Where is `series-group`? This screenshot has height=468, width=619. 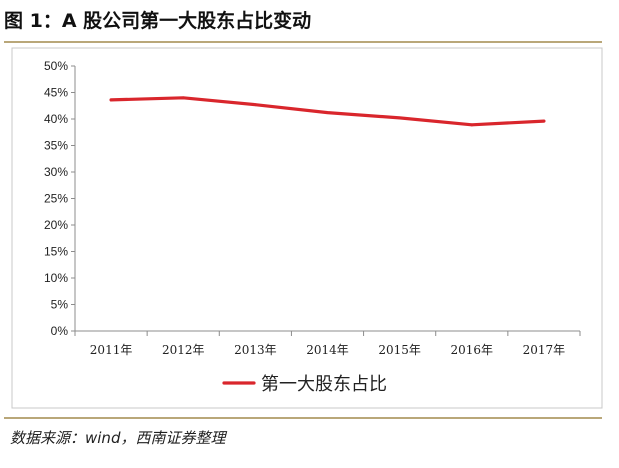 series-group is located at coordinates (327, 111).